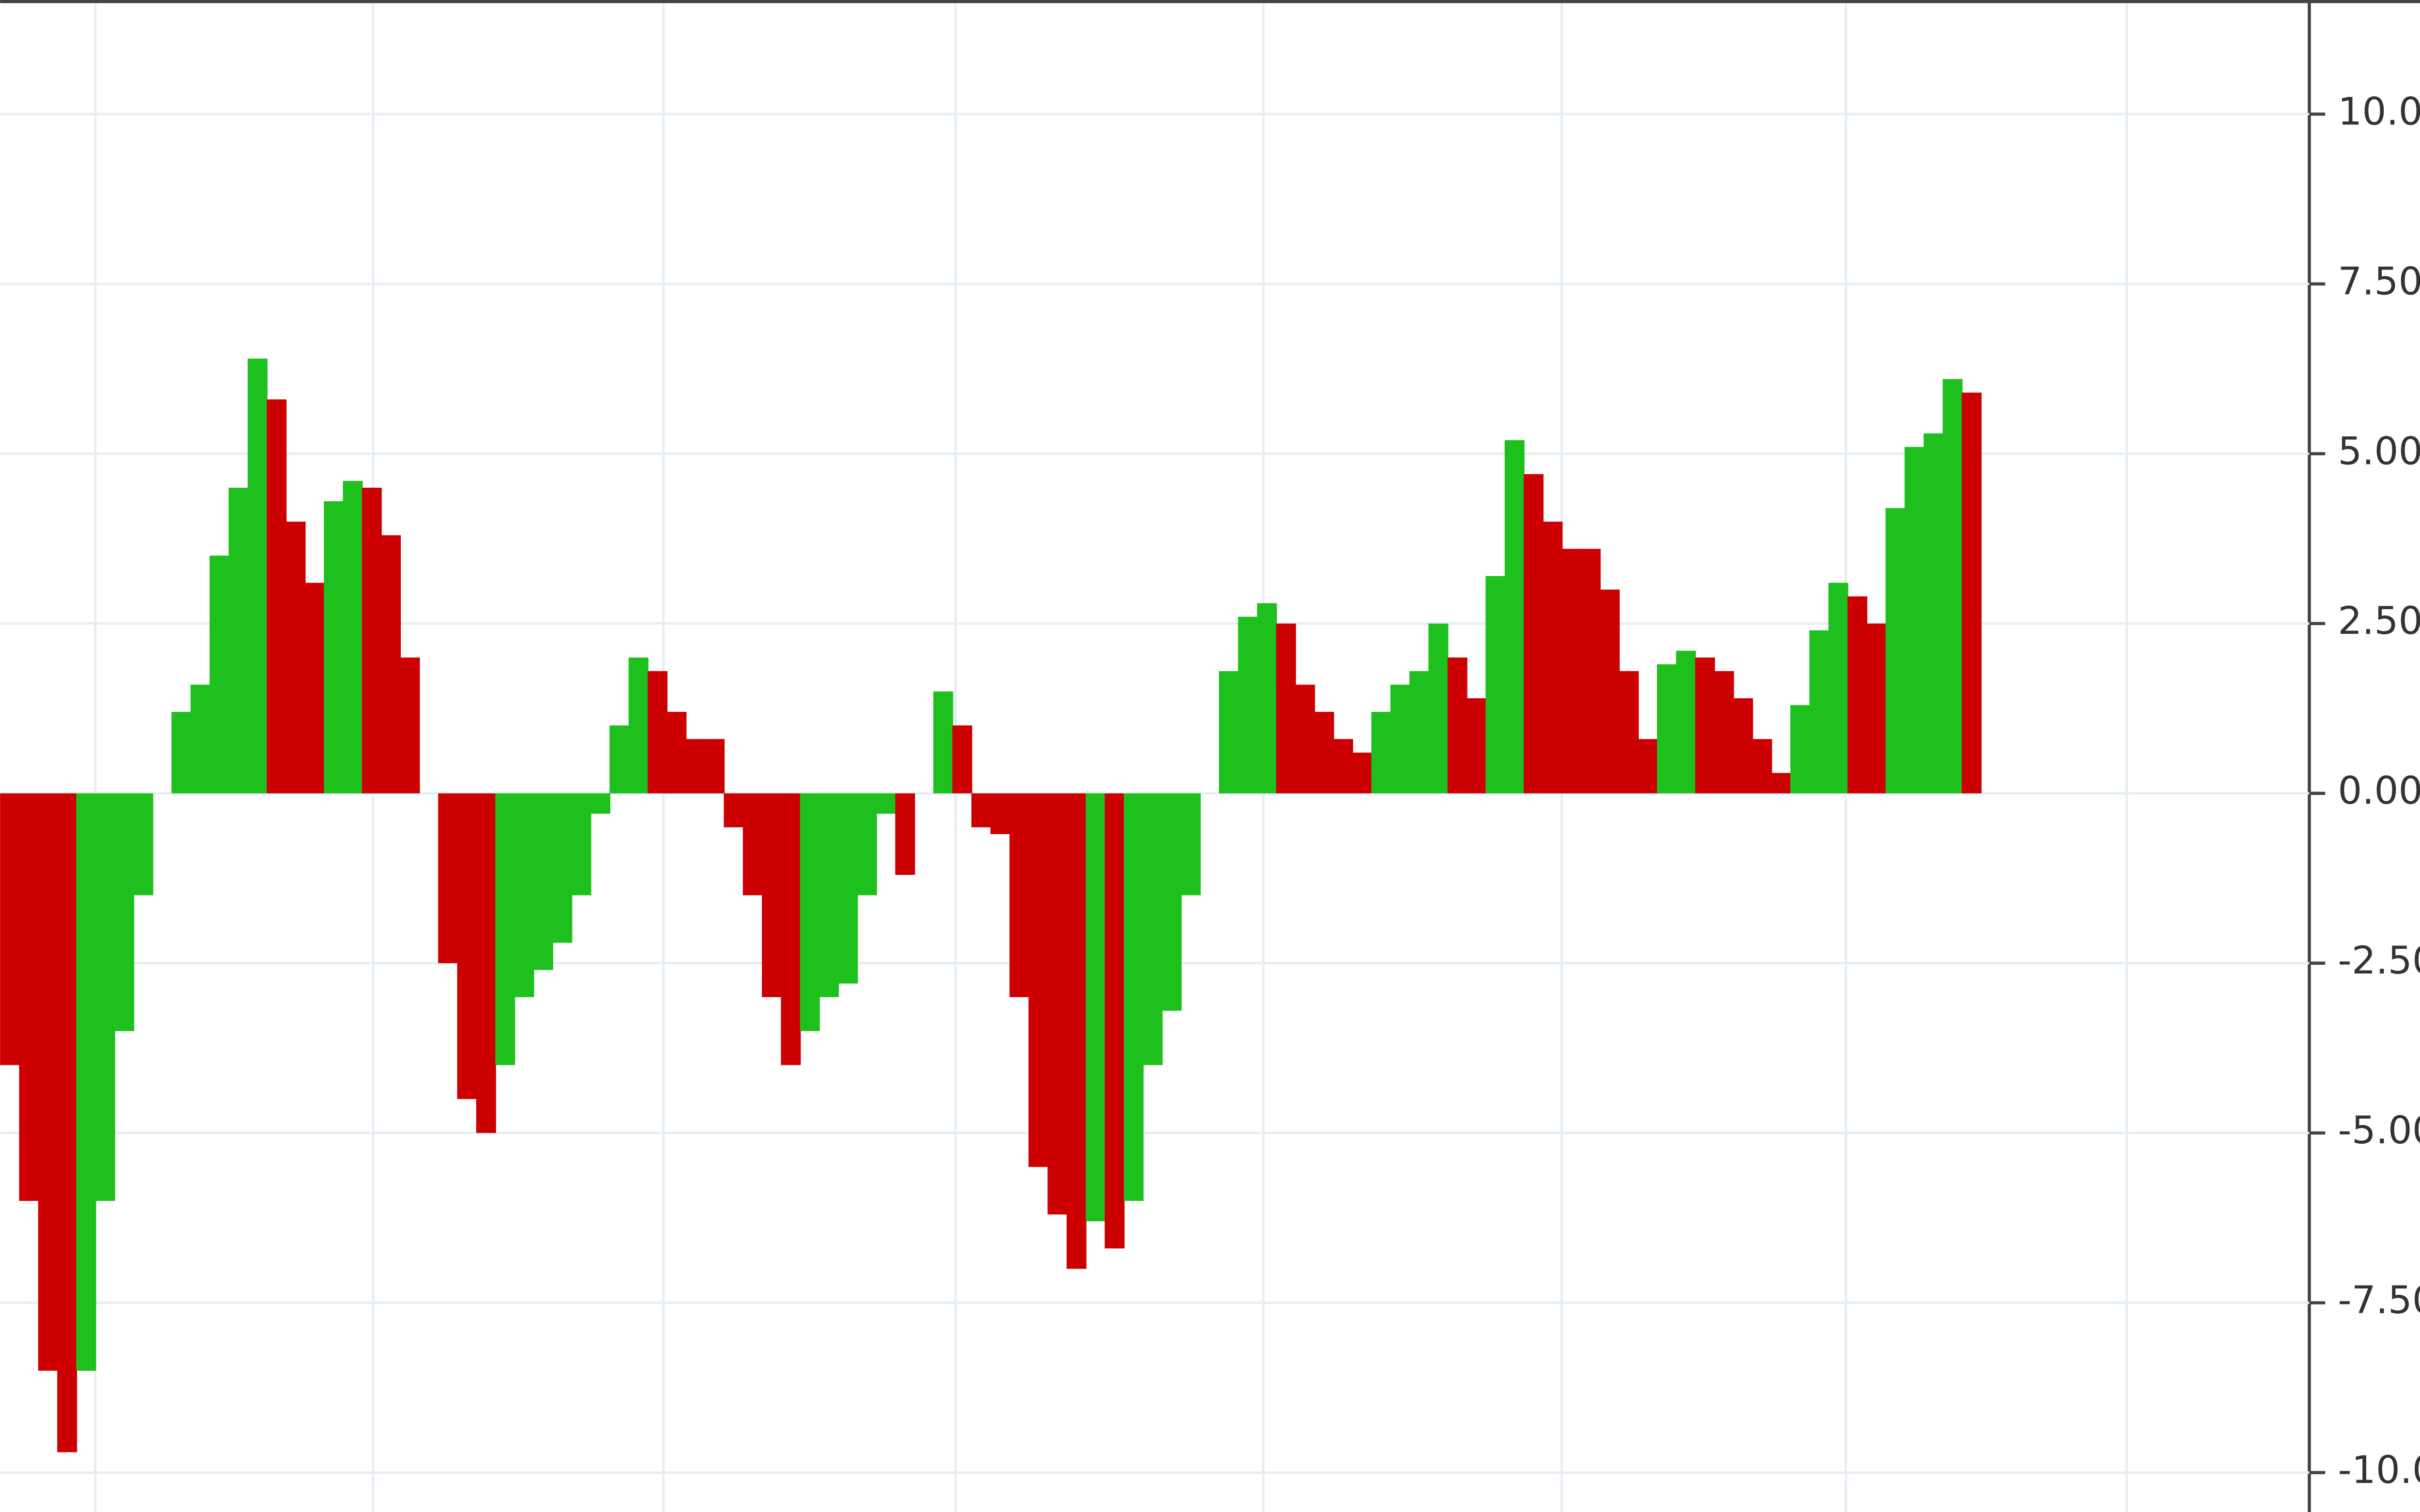  I want to click on y-tick-label: 7.50, so click(2379, 281).